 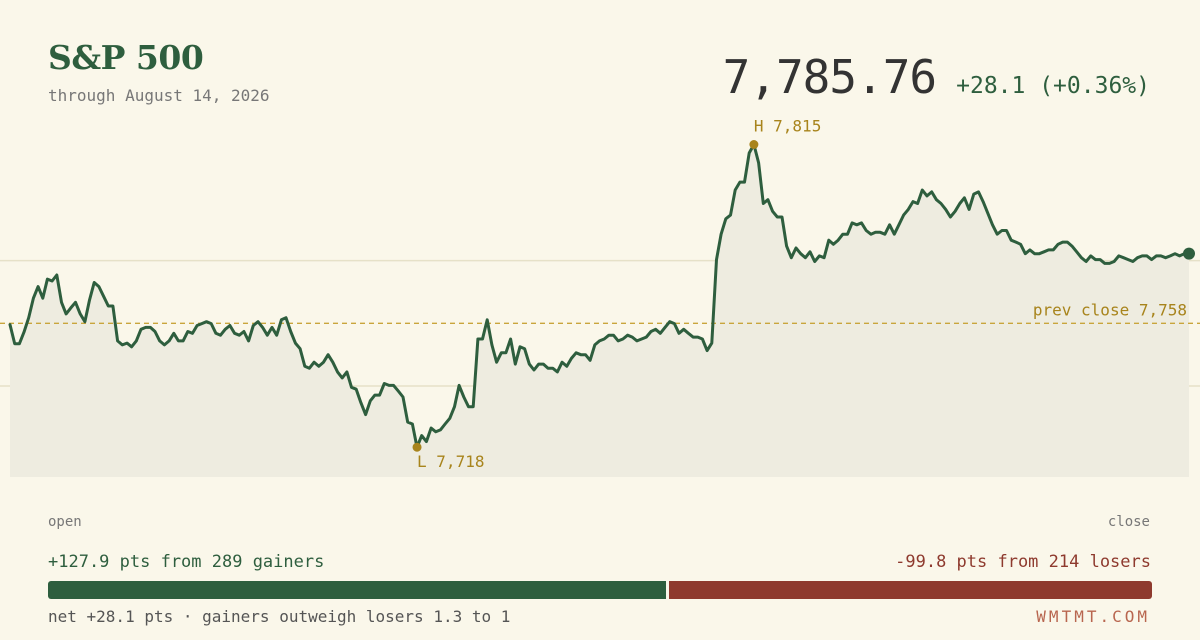 What do you see at coordinates (1023, 562) in the screenshot?
I see `losers-summary: -99.8 pts from 214 losers` at bounding box center [1023, 562].